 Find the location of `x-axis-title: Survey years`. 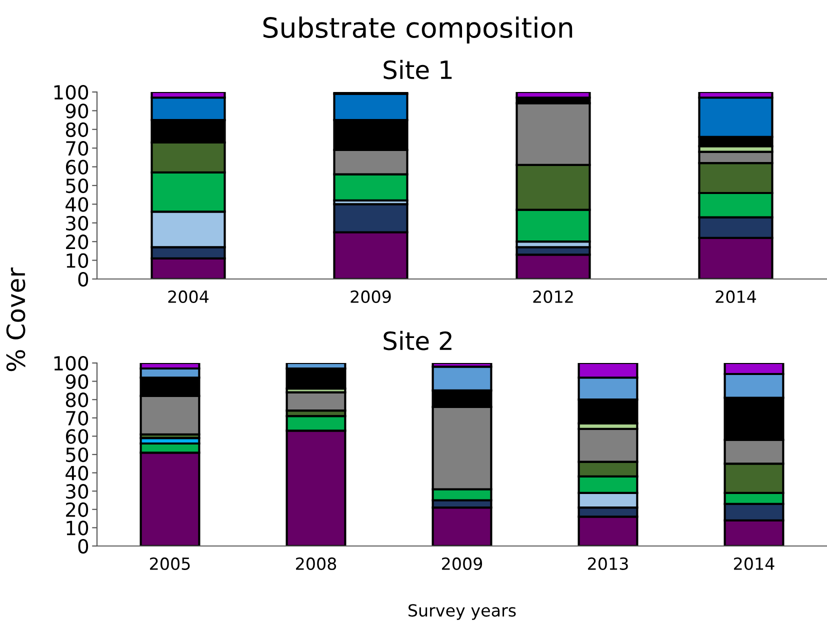

x-axis-title: Survey years is located at coordinates (462, 612).